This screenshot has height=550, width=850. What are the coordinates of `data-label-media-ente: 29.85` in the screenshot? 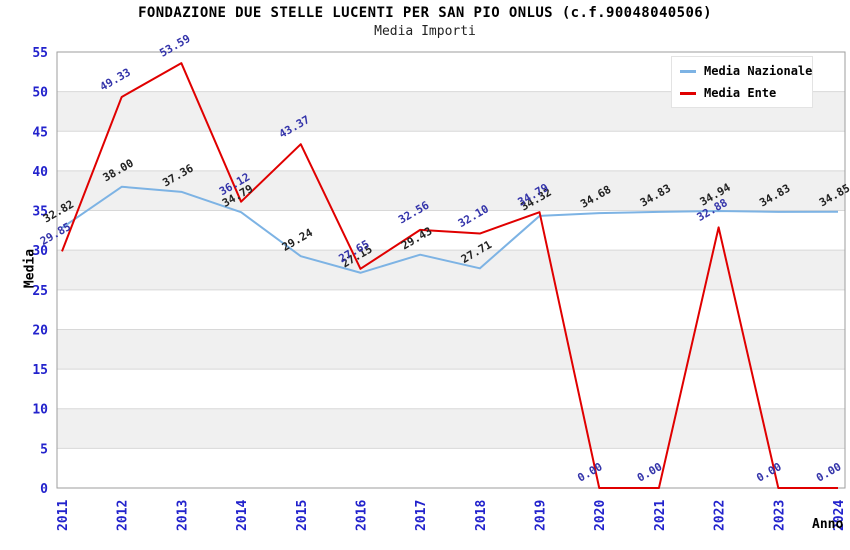 It's located at (55, 234).